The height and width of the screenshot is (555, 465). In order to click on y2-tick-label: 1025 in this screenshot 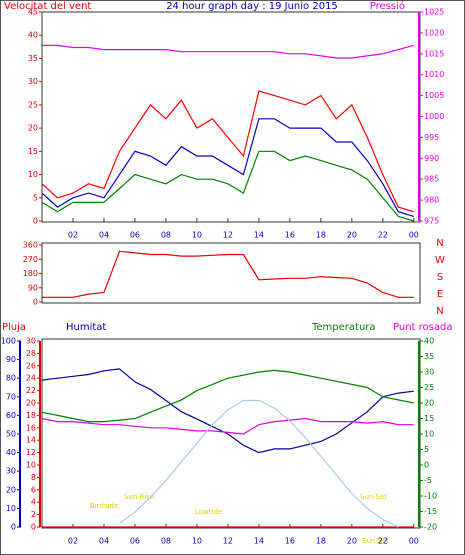, I will do `click(434, 12)`.